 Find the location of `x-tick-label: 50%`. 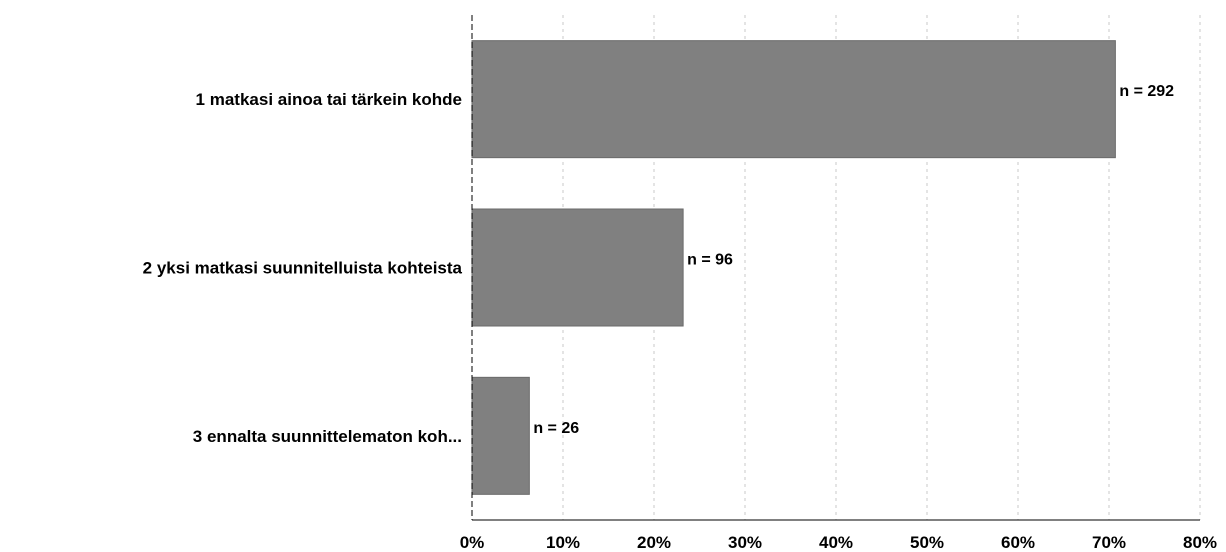

x-tick-label: 50% is located at coordinates (927, 542).